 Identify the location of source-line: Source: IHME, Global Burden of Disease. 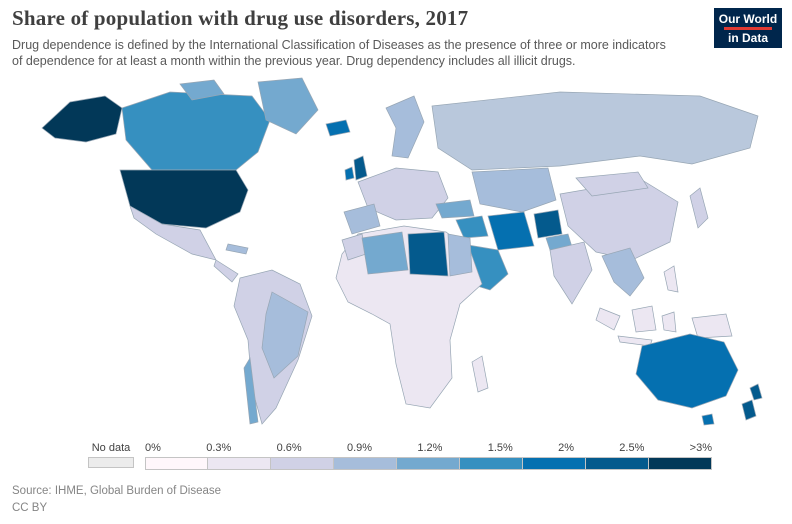
(117, 491).